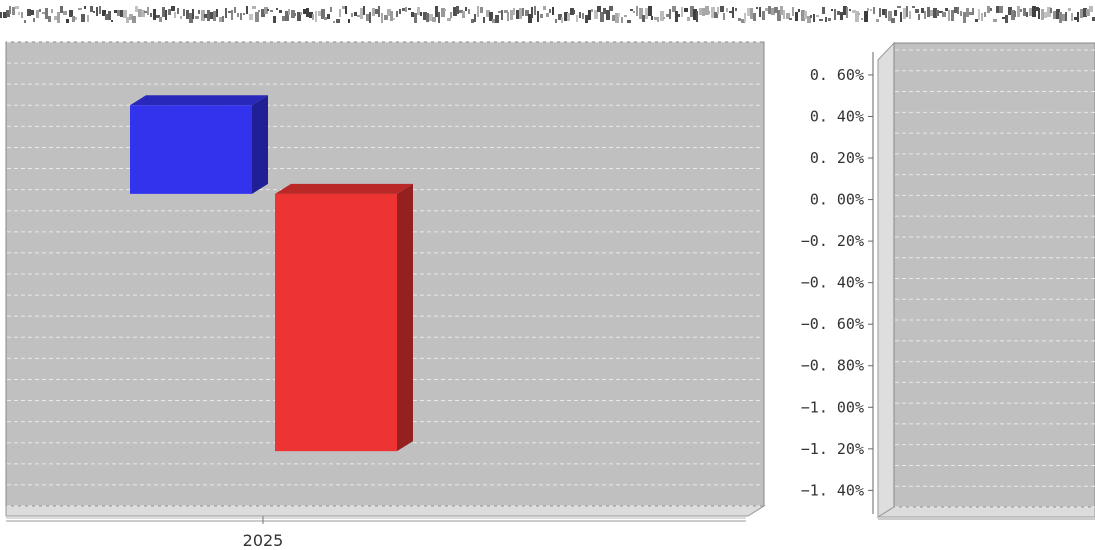 Image resolution: width=1095 pixels, height=550 pixels. I want to click on right-y-tick-label: 0. 40%, so click(837, 116).